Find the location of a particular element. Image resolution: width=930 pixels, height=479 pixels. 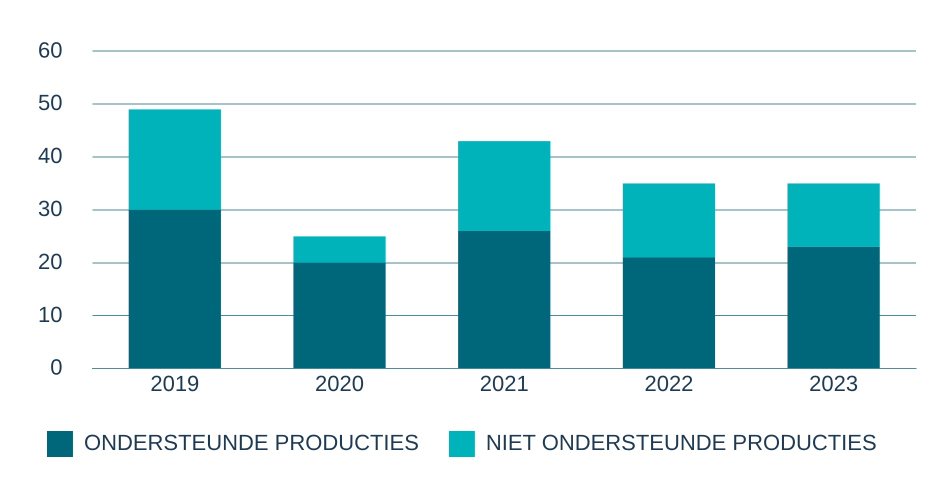

legend-label: NIET ONDERSTEUNDE PRODUCTIES is located at coordinates (681, 443).